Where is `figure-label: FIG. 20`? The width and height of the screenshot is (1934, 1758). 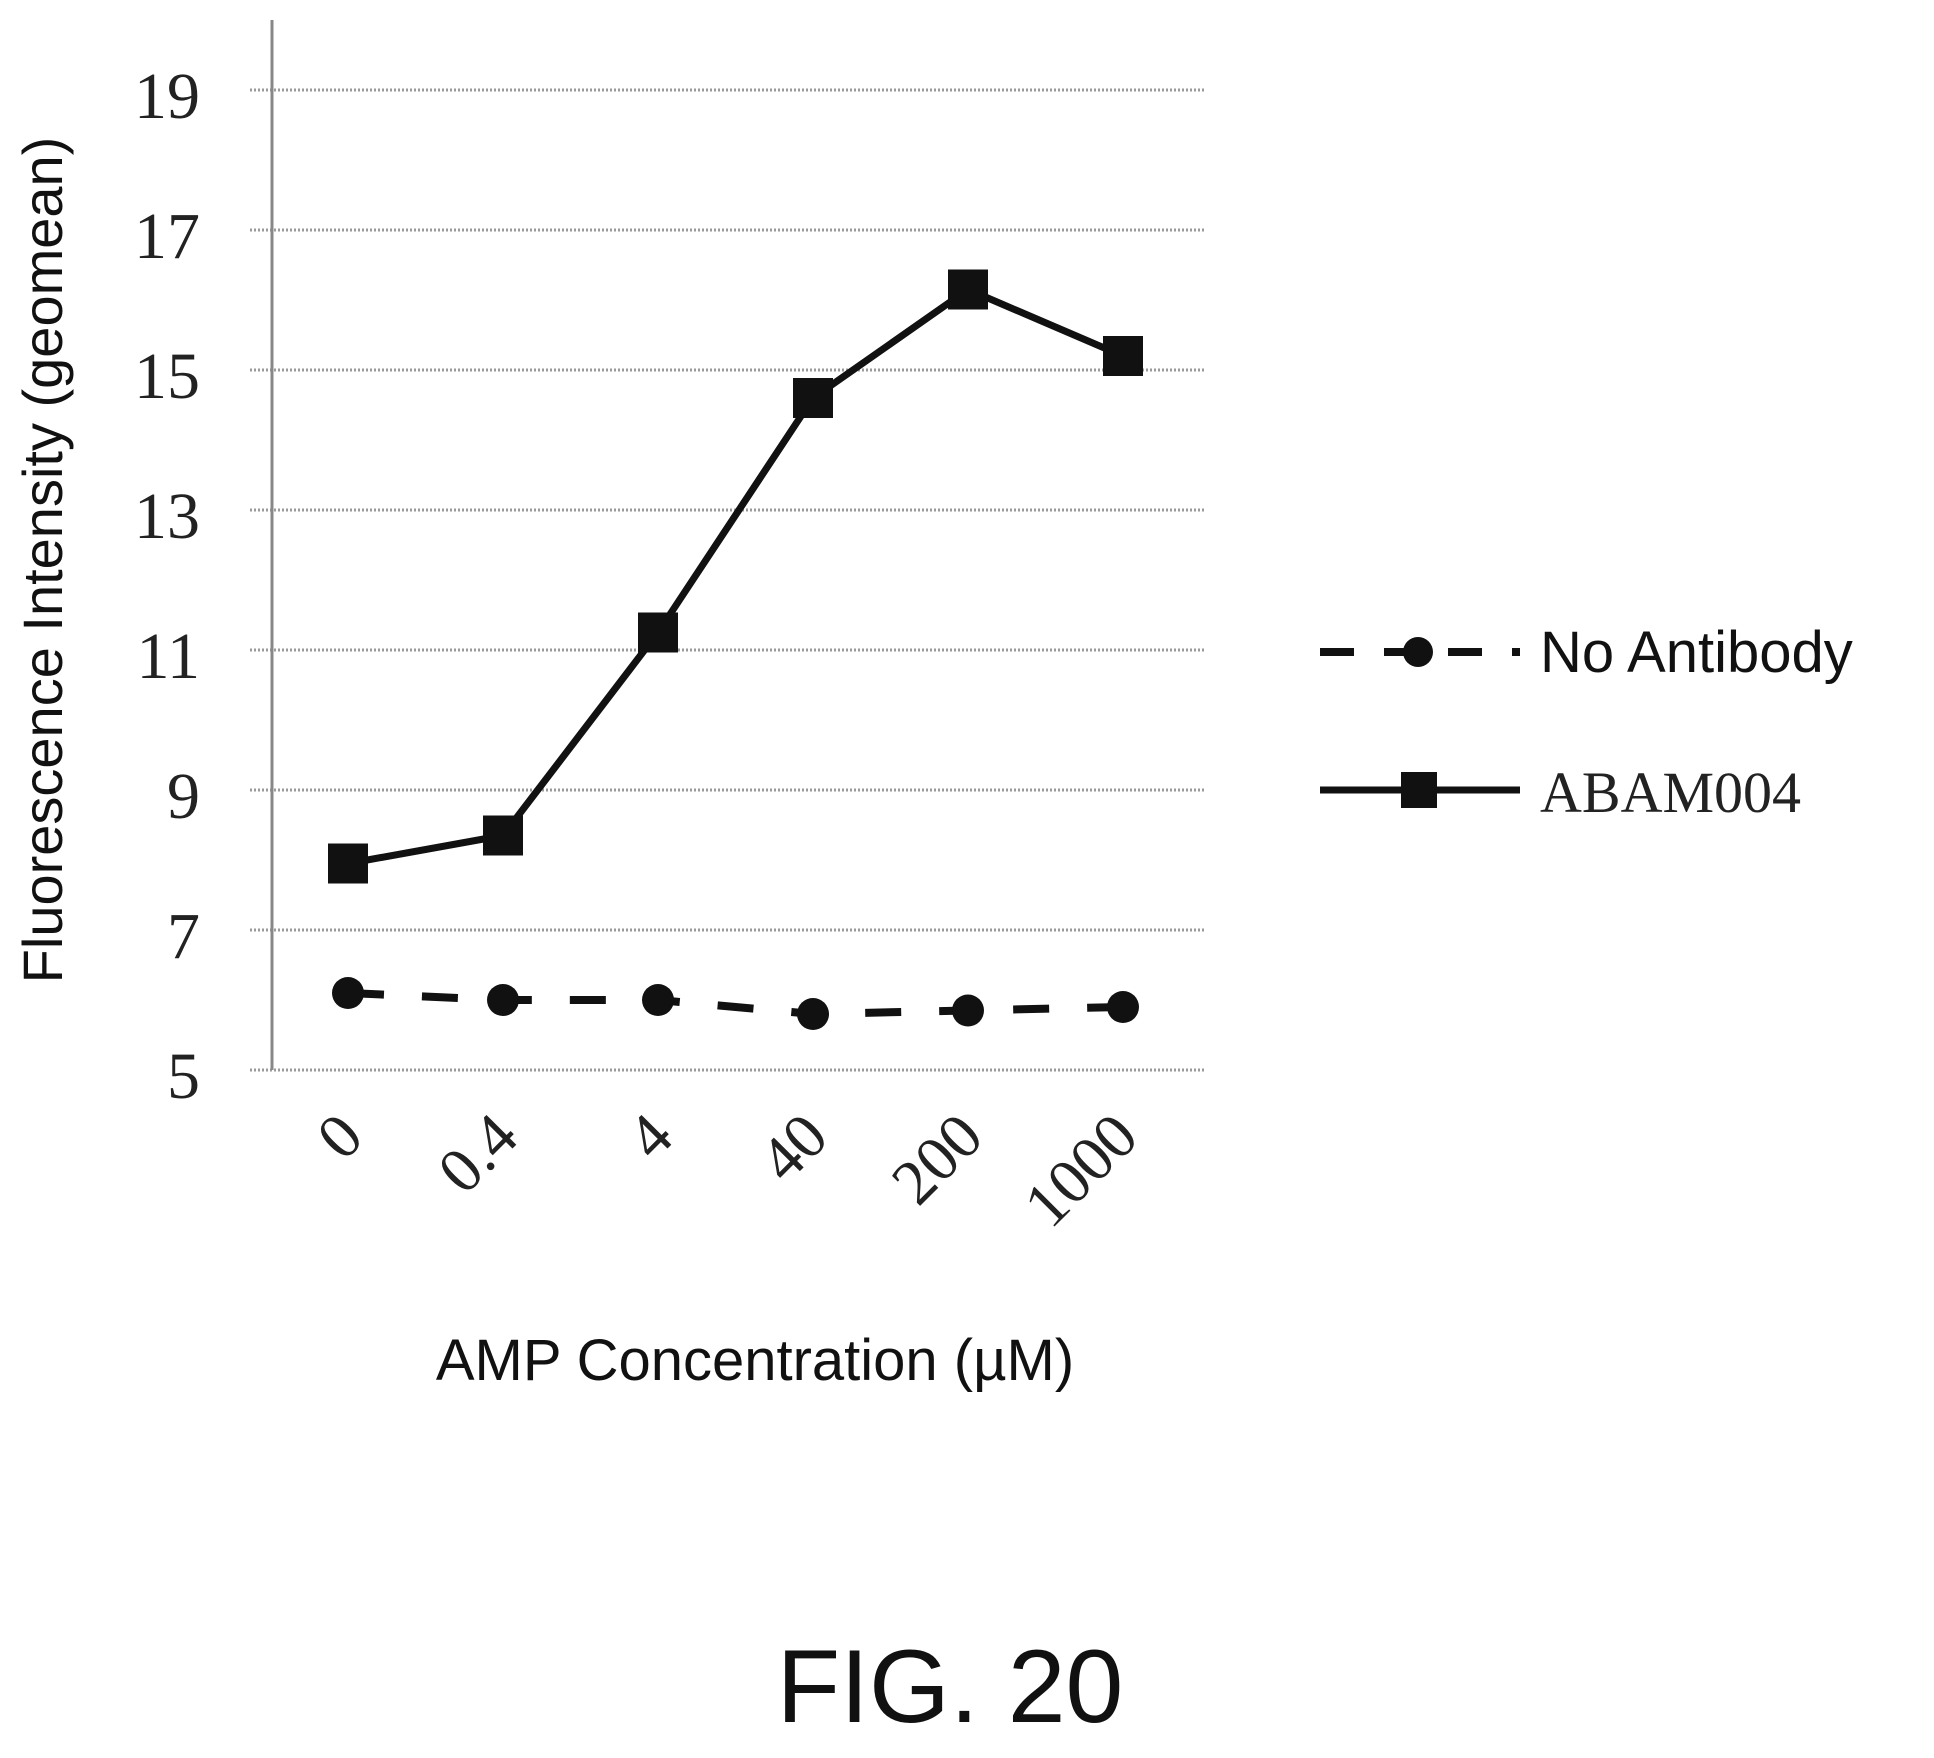 figure-label: FIG. 20 is located at coordinates (950, 1687).